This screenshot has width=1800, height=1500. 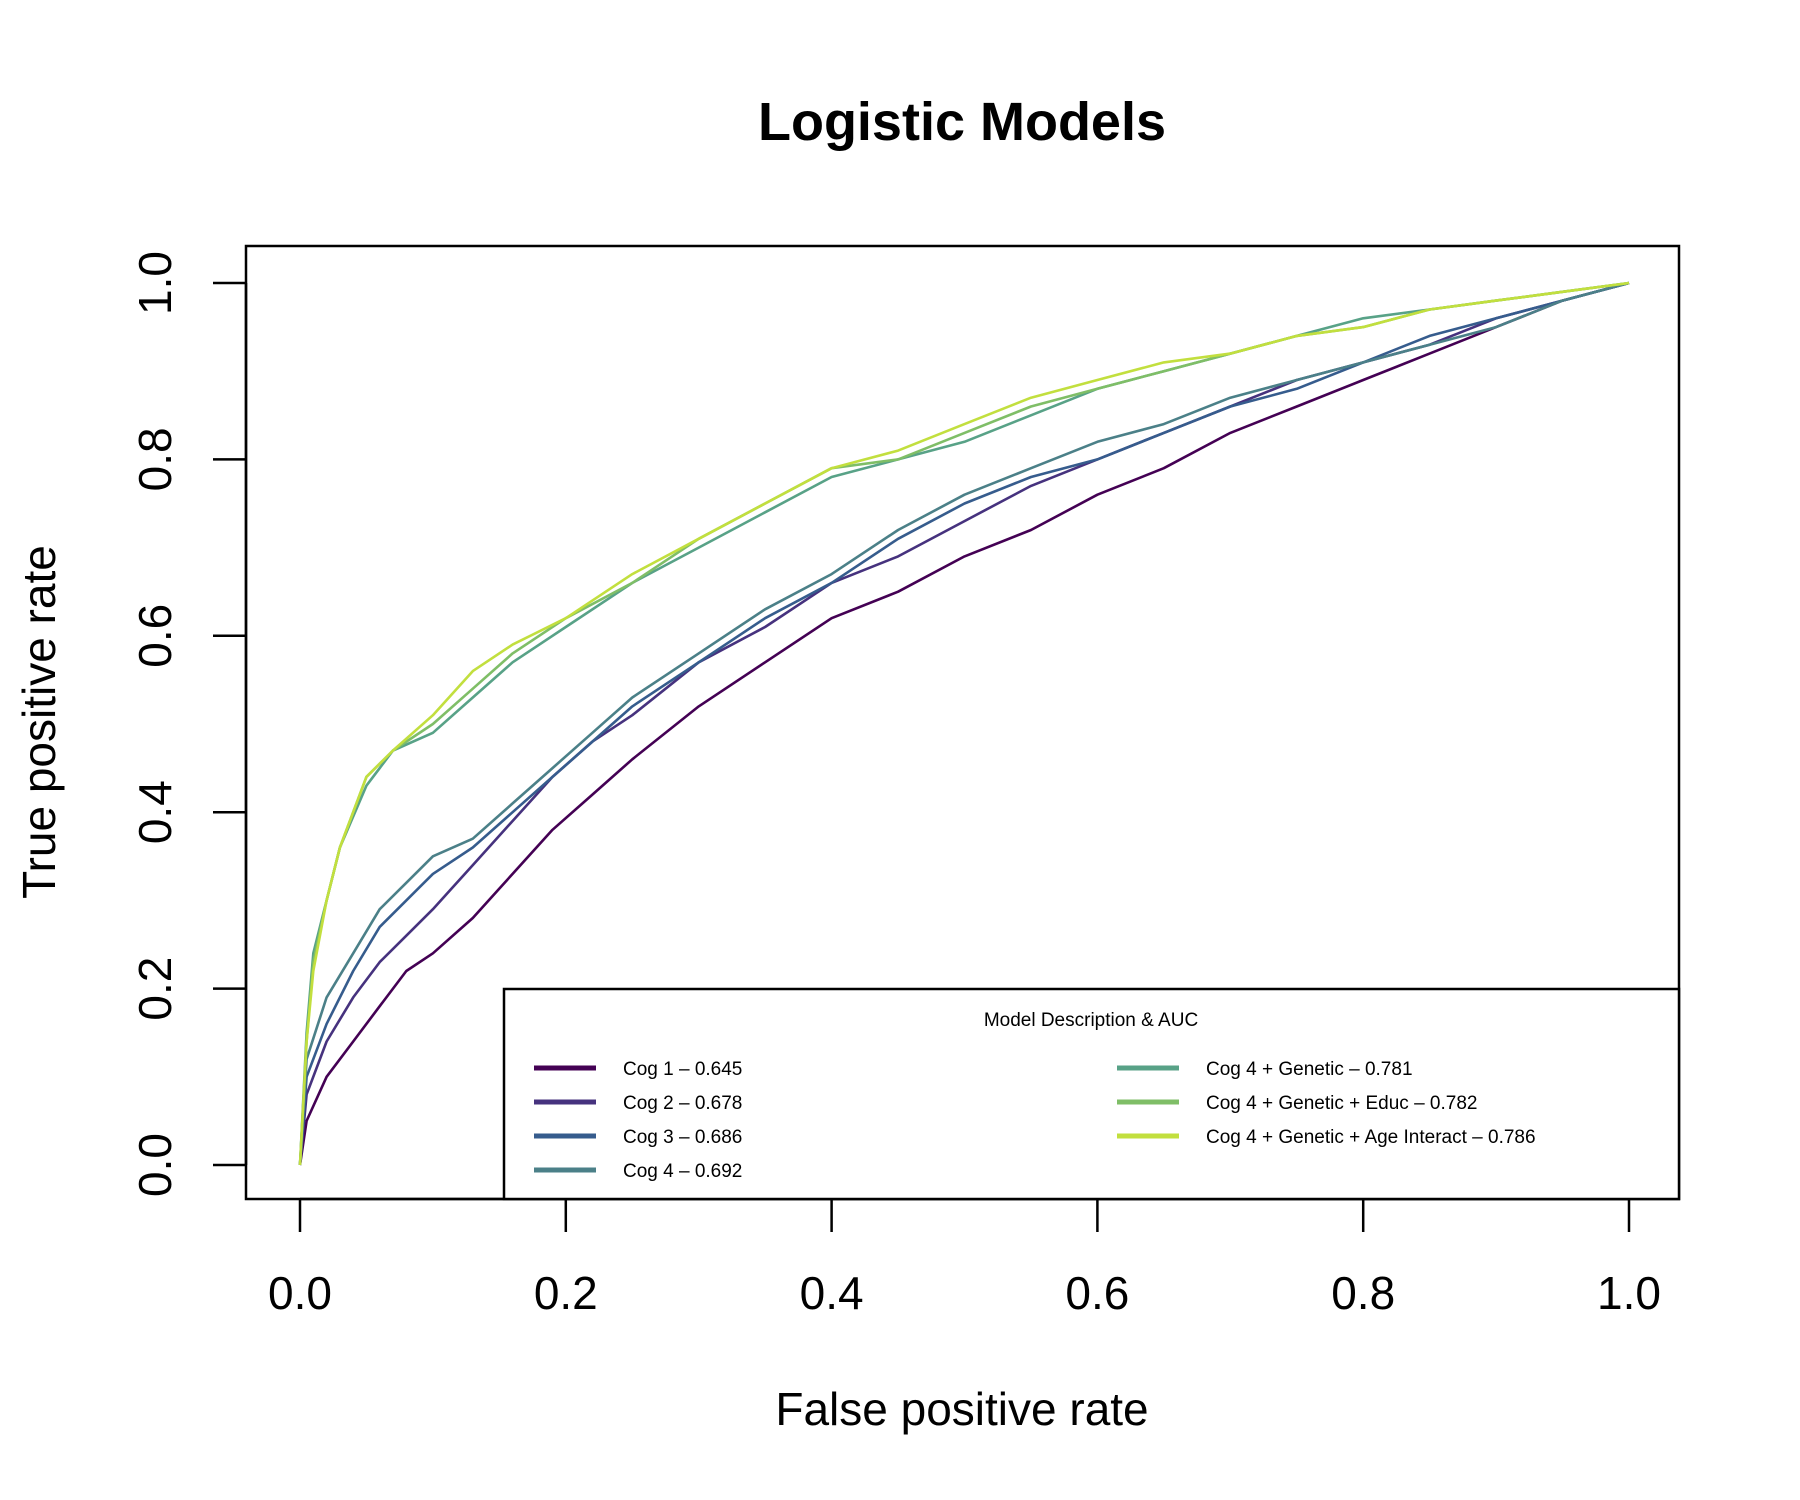 What do you see at coordinates (155, 636) in the screenshot?
I see `y-tick-label: 0.6` at bounding box center [155, 636].